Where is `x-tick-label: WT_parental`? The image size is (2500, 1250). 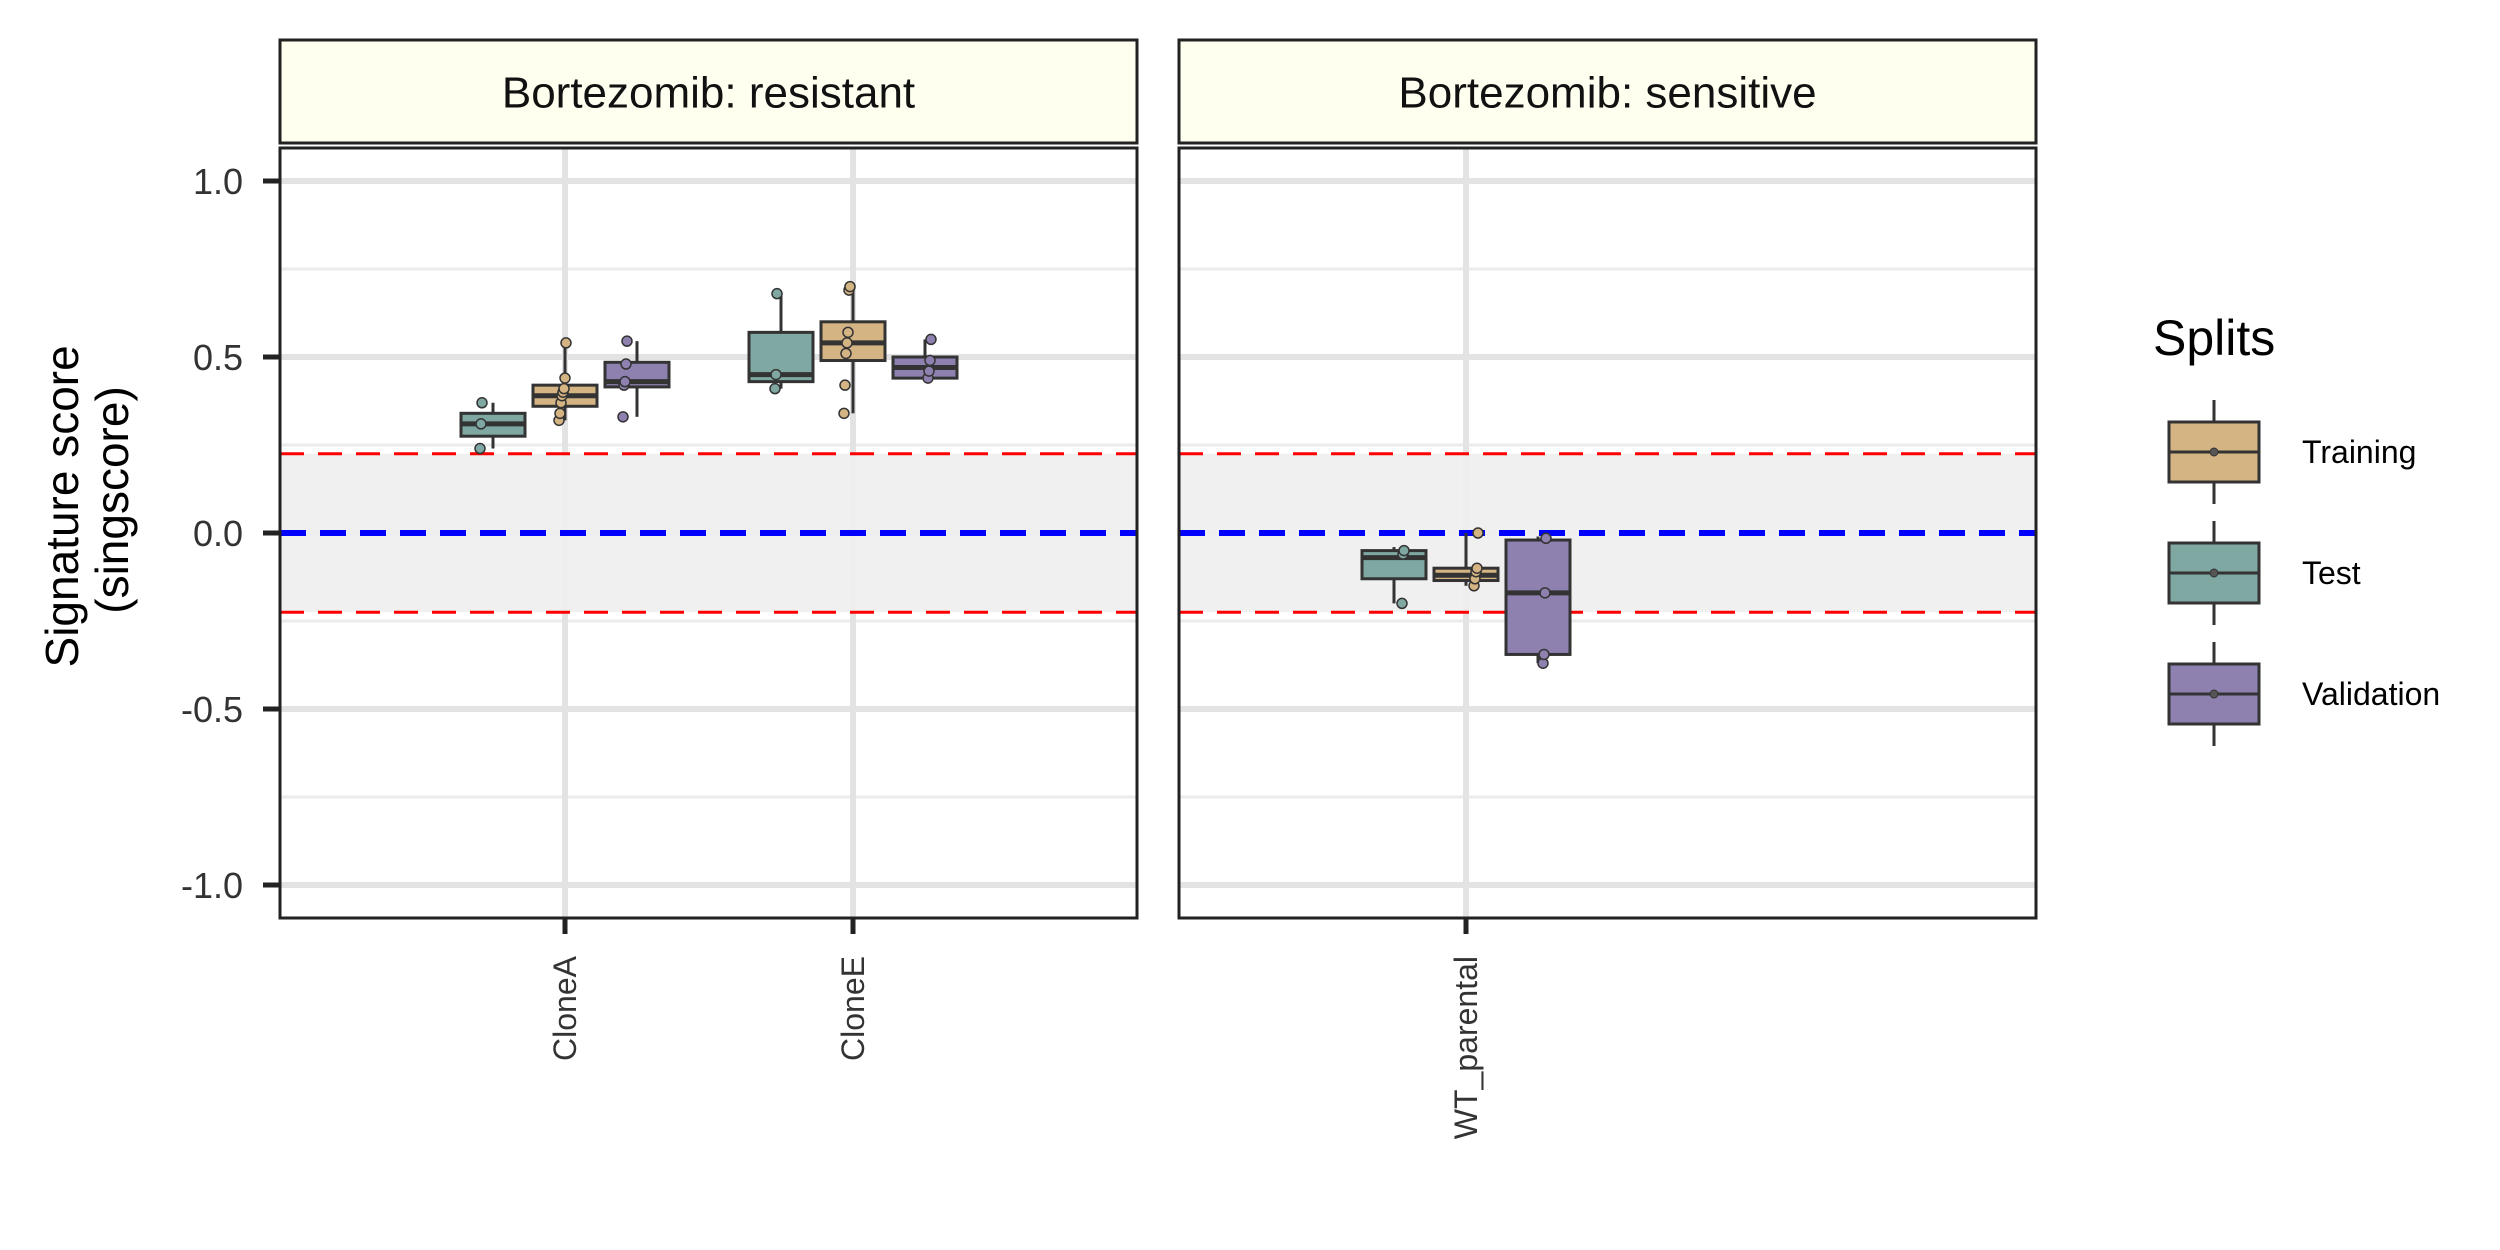 x-tick-label: WT_parental is located at coordinates (1466, 1047).